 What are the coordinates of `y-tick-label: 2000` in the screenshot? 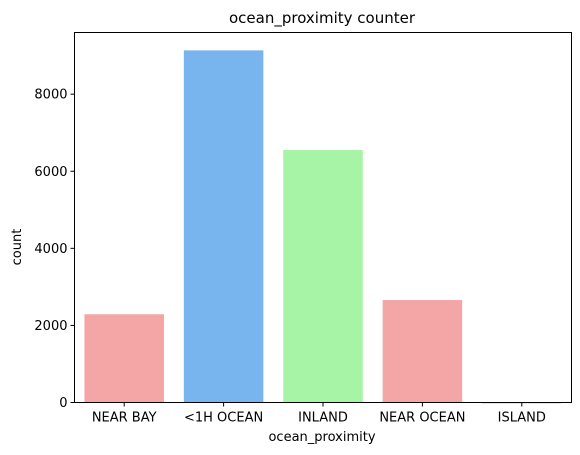 It's located at (50, 326).